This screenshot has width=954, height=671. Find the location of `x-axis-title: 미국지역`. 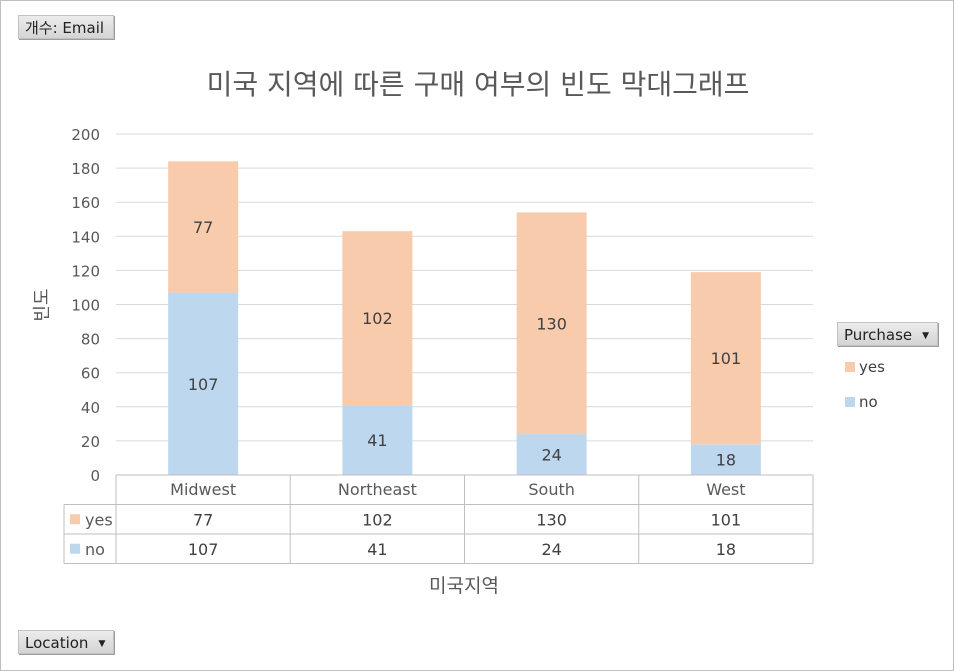

x-axis-title: 미국지역 is located at coordinates (464, 586).